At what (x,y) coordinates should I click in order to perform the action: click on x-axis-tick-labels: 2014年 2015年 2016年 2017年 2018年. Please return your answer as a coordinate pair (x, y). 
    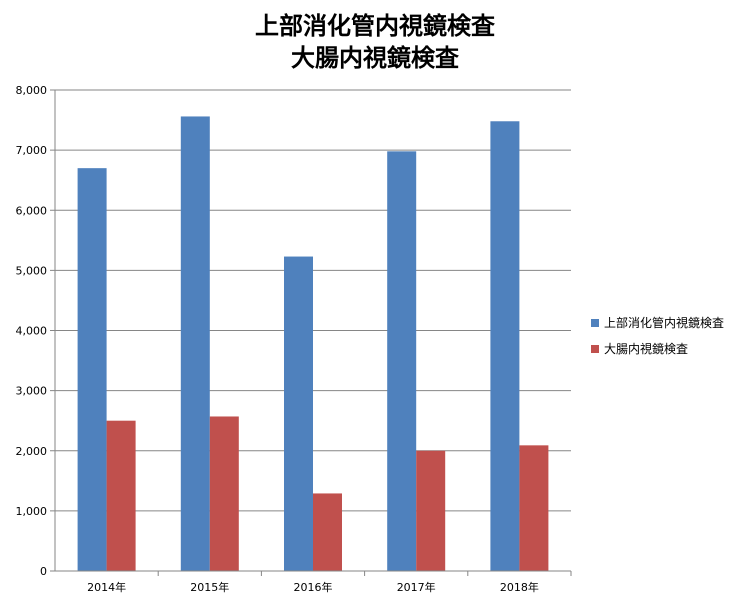
    Looking at the image, I should click on (329, 582).